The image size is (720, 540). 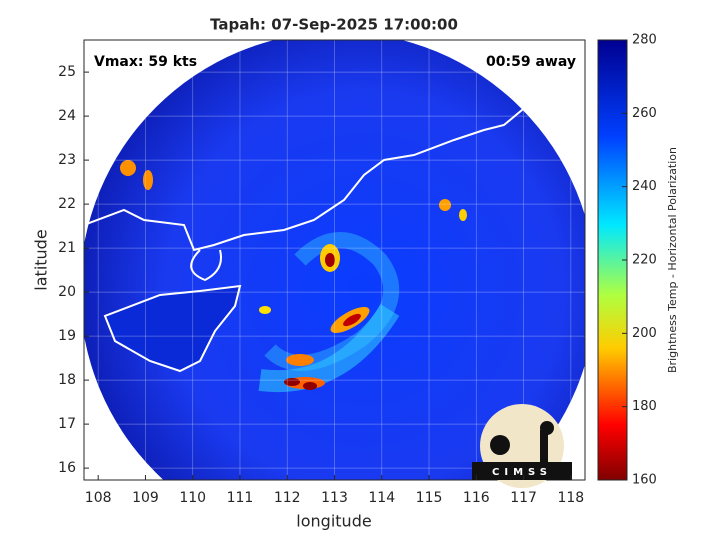 I want to click on colorbar-tick-label: 280, so click(x=644, y=40).